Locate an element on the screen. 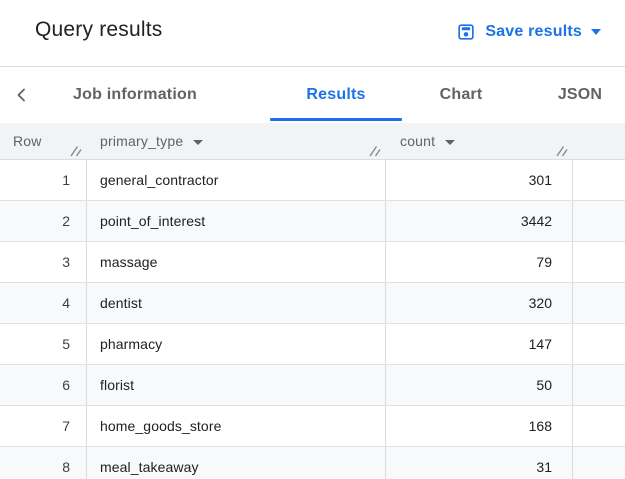 This screenshot has width=625, height=479. column-header-count: count is located at coordinates (479, 141).